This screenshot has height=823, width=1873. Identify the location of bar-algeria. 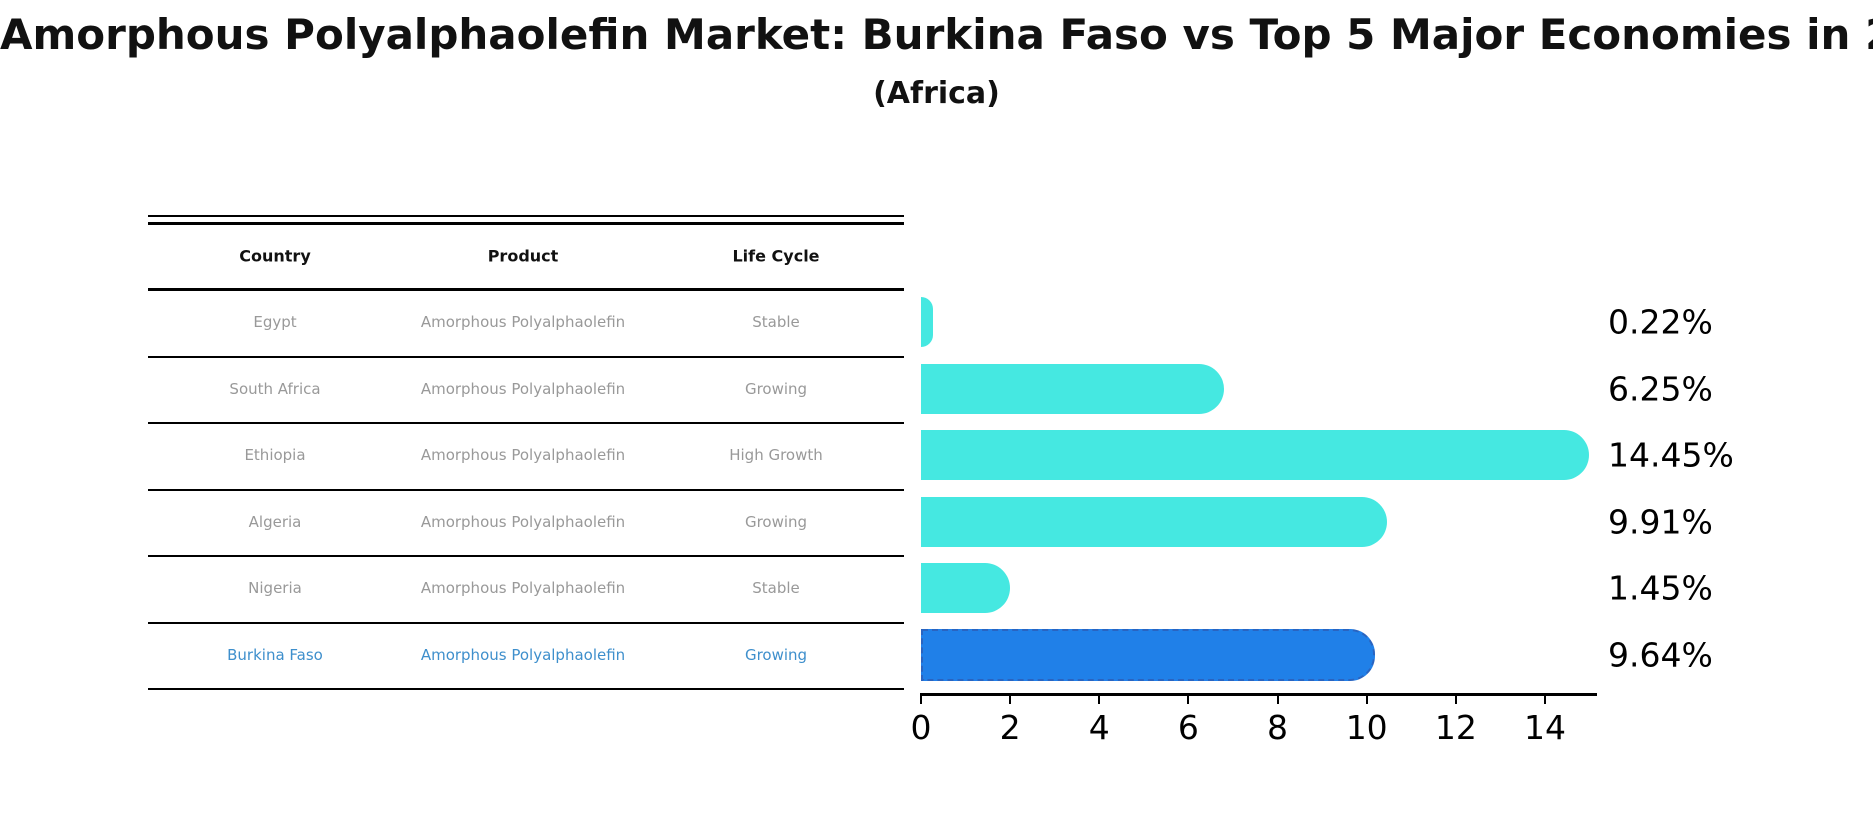
(1154, 521).